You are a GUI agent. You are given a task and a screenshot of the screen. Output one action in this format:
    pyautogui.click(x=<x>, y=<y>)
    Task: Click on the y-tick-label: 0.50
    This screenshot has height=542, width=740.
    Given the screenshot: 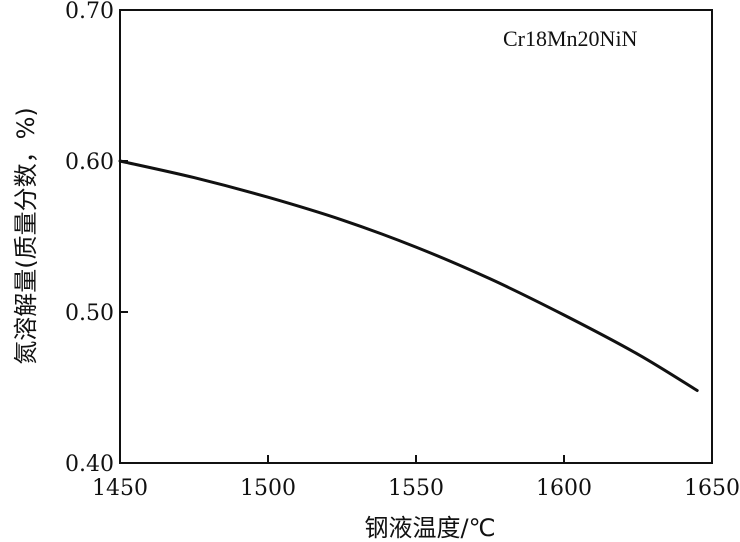 What is the action you would take?
    pyautogui.click(x=89, y=313)
    